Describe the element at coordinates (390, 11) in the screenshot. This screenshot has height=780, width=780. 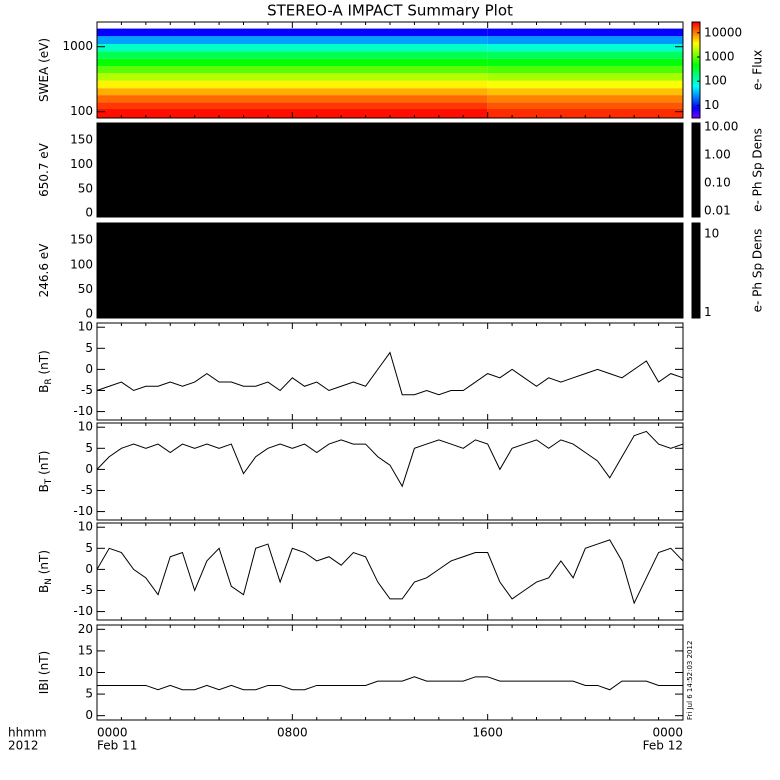
I see `chart-title: STEREO-A IMPACT Summary Plot` at that location.